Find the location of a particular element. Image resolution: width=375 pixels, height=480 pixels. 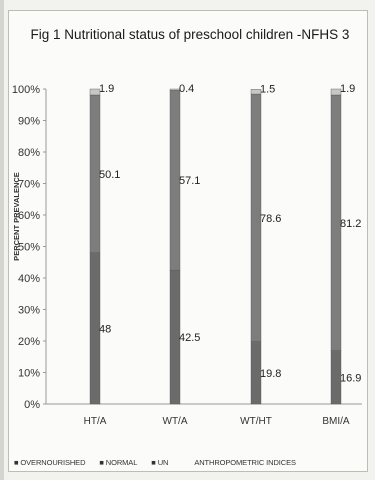

y-tick-label: 0% is located at coordinates (32, 405).